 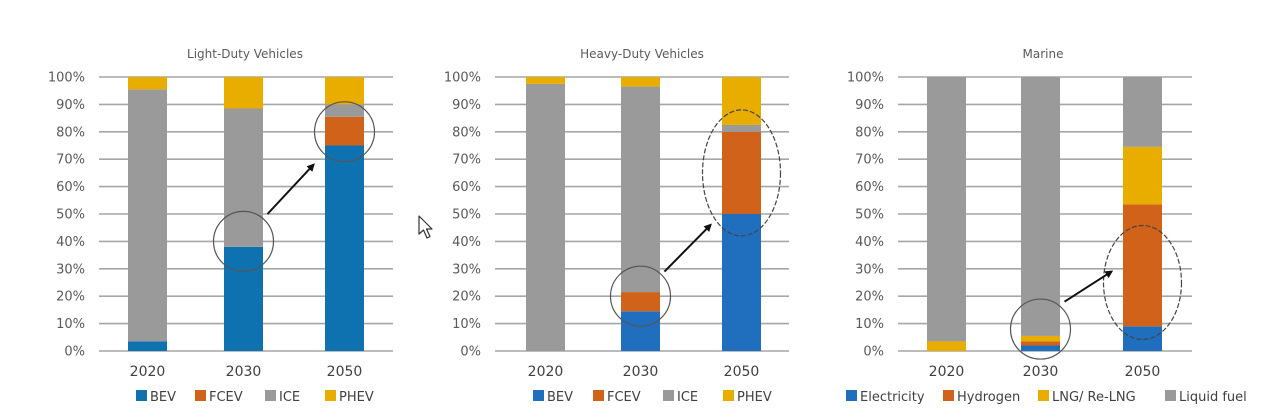 What do you see at coordinates (1040, 338) in the screenshot?
I see `bar-segment-lng-re-lng-2030` at bounding box center [1040, 338].